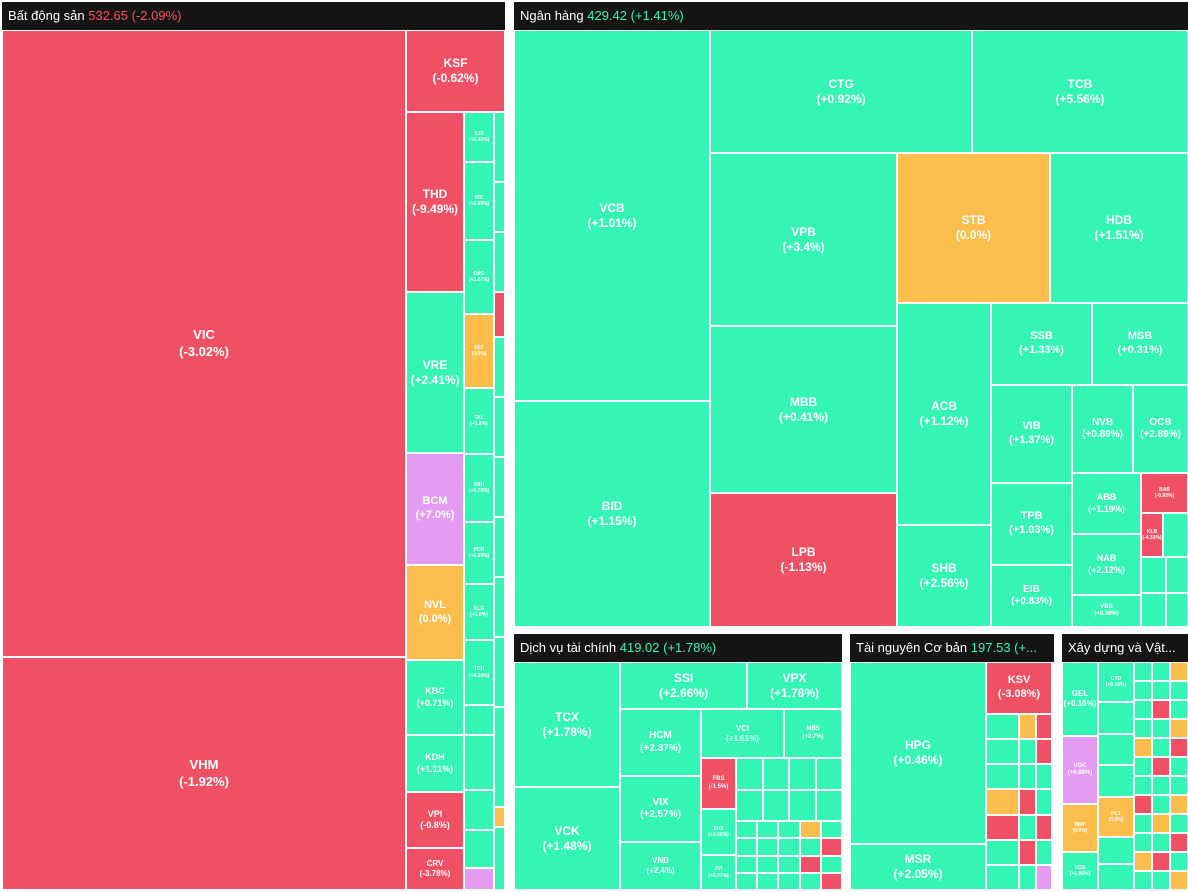 The width and height of the screenshot is (1188, 892). I want to click on stock-tile-vre: VRE (+2.41%), so click(435, 372).